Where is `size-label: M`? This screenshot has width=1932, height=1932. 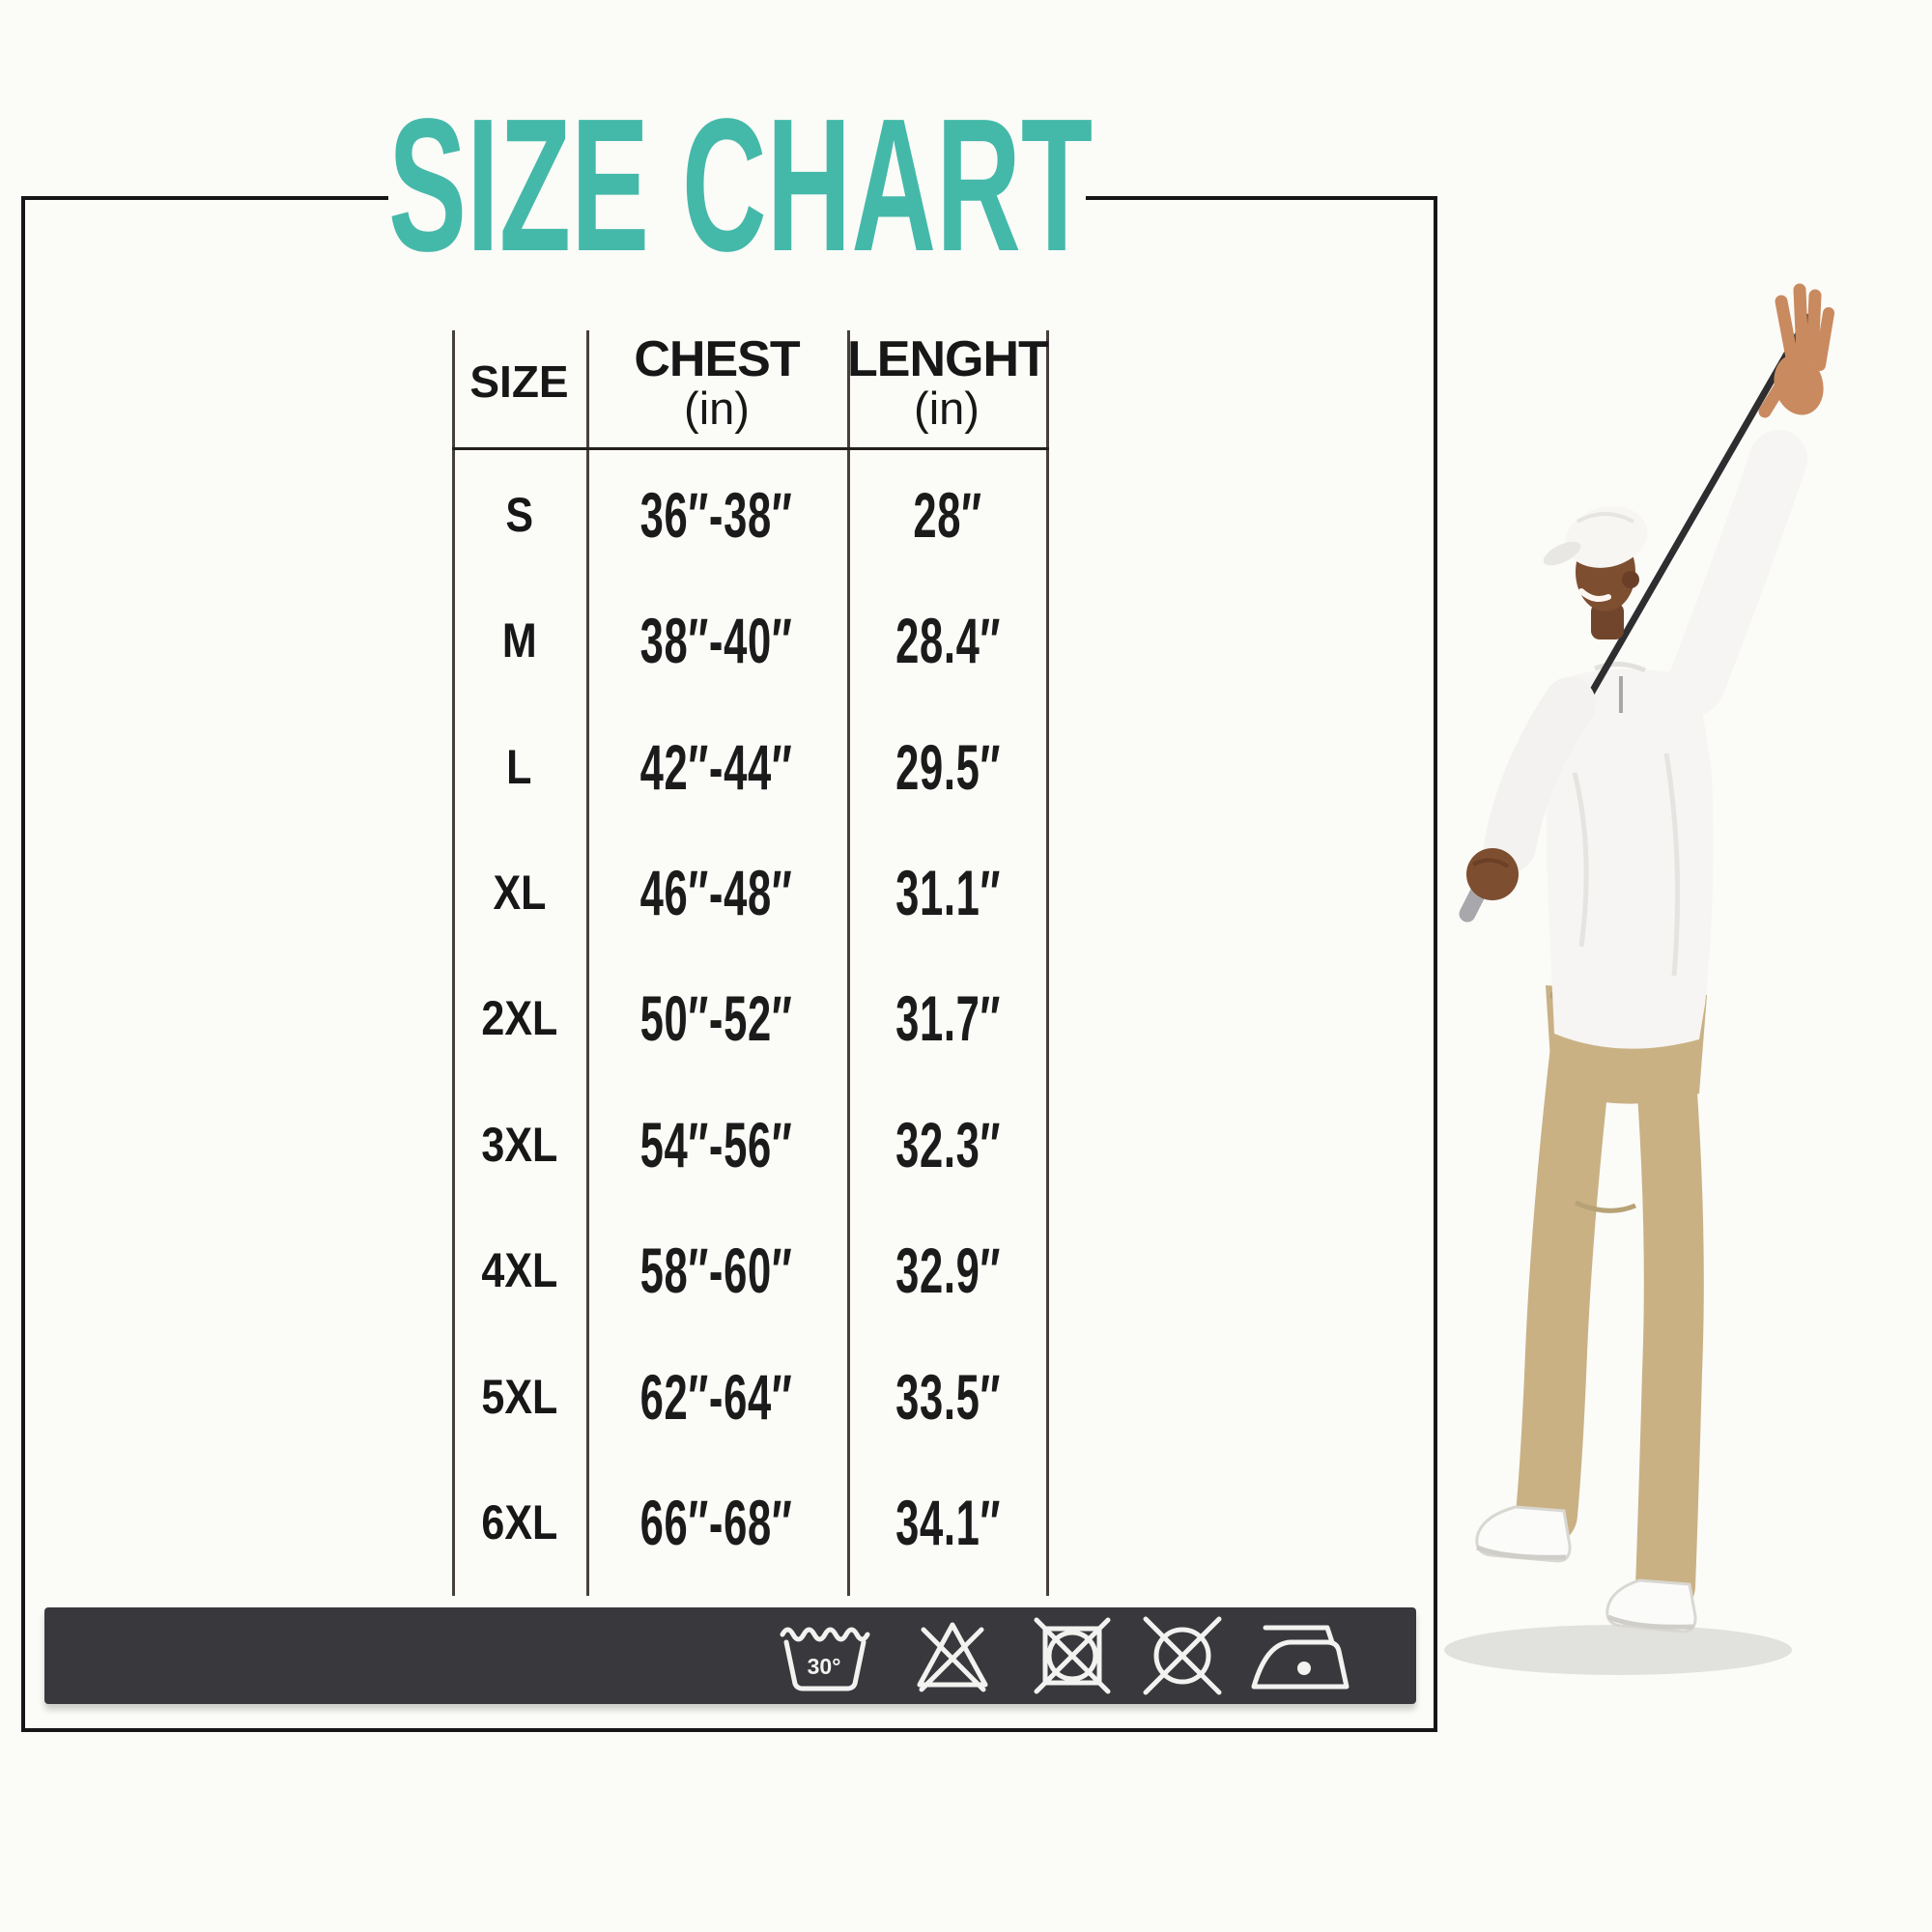 size-label: M is located at coordinates (519, 640).